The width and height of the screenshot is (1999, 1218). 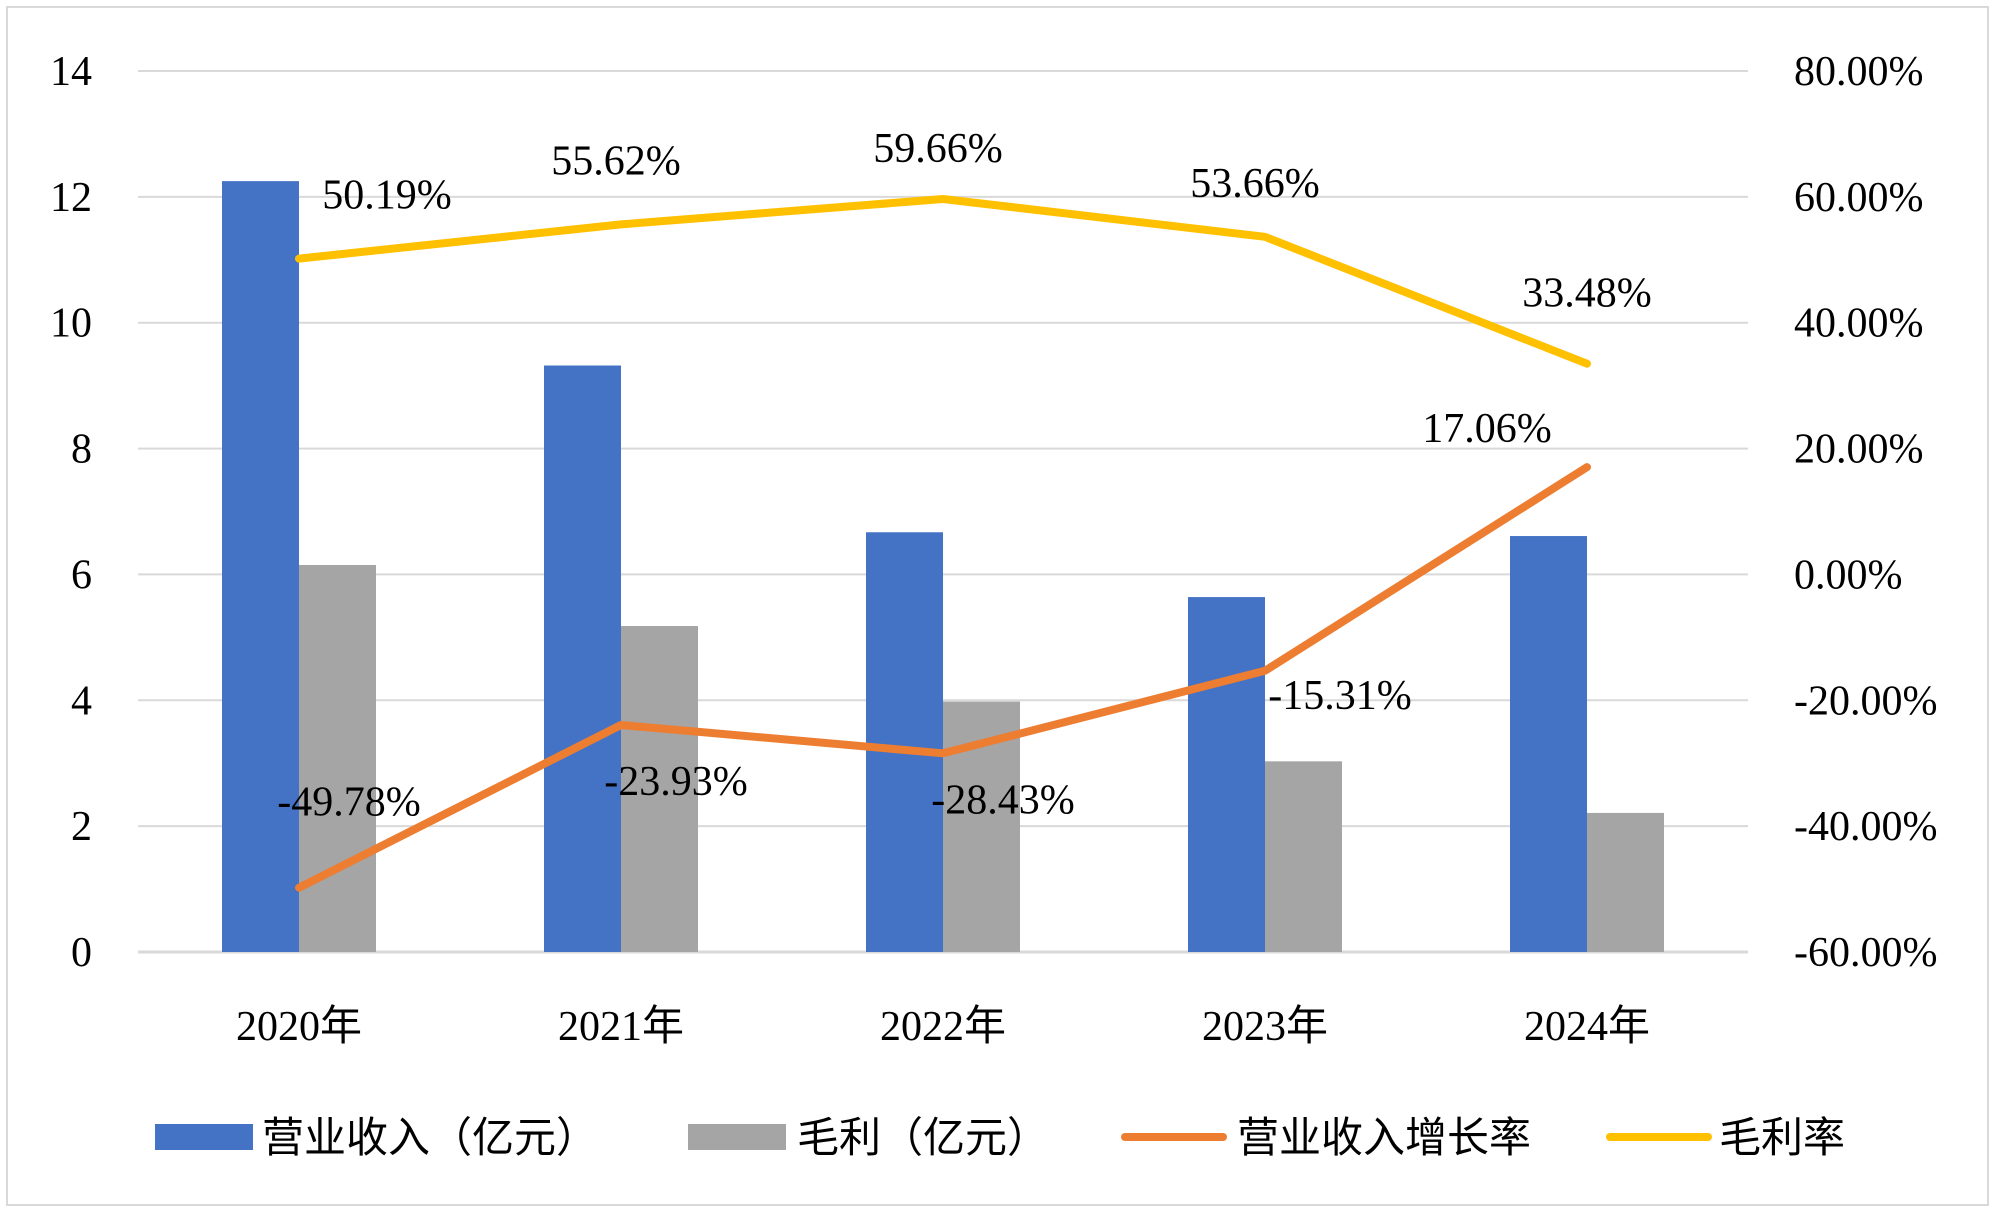 What do you see at coordinates (81, 450) in the screenshot?
I see `left-axis-tick-label: 8` at bounding box center [81, 450].